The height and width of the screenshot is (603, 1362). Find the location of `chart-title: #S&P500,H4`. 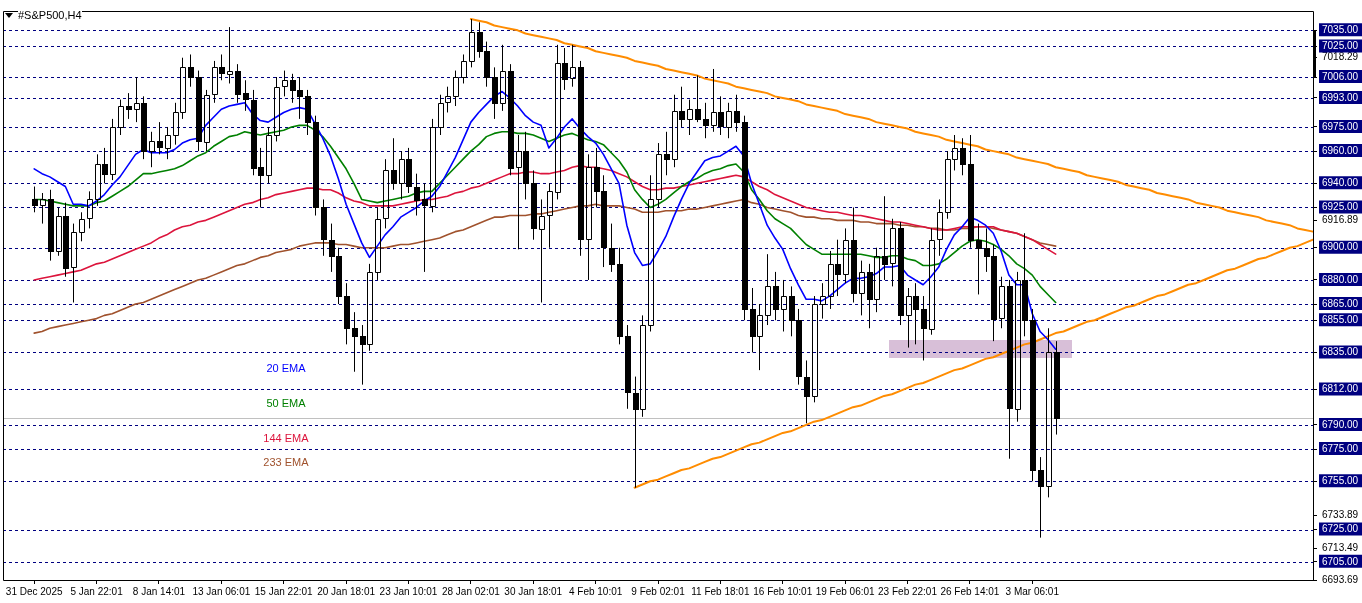

chart-title: #S&P500,H4 is located at coordinates (50, 15).